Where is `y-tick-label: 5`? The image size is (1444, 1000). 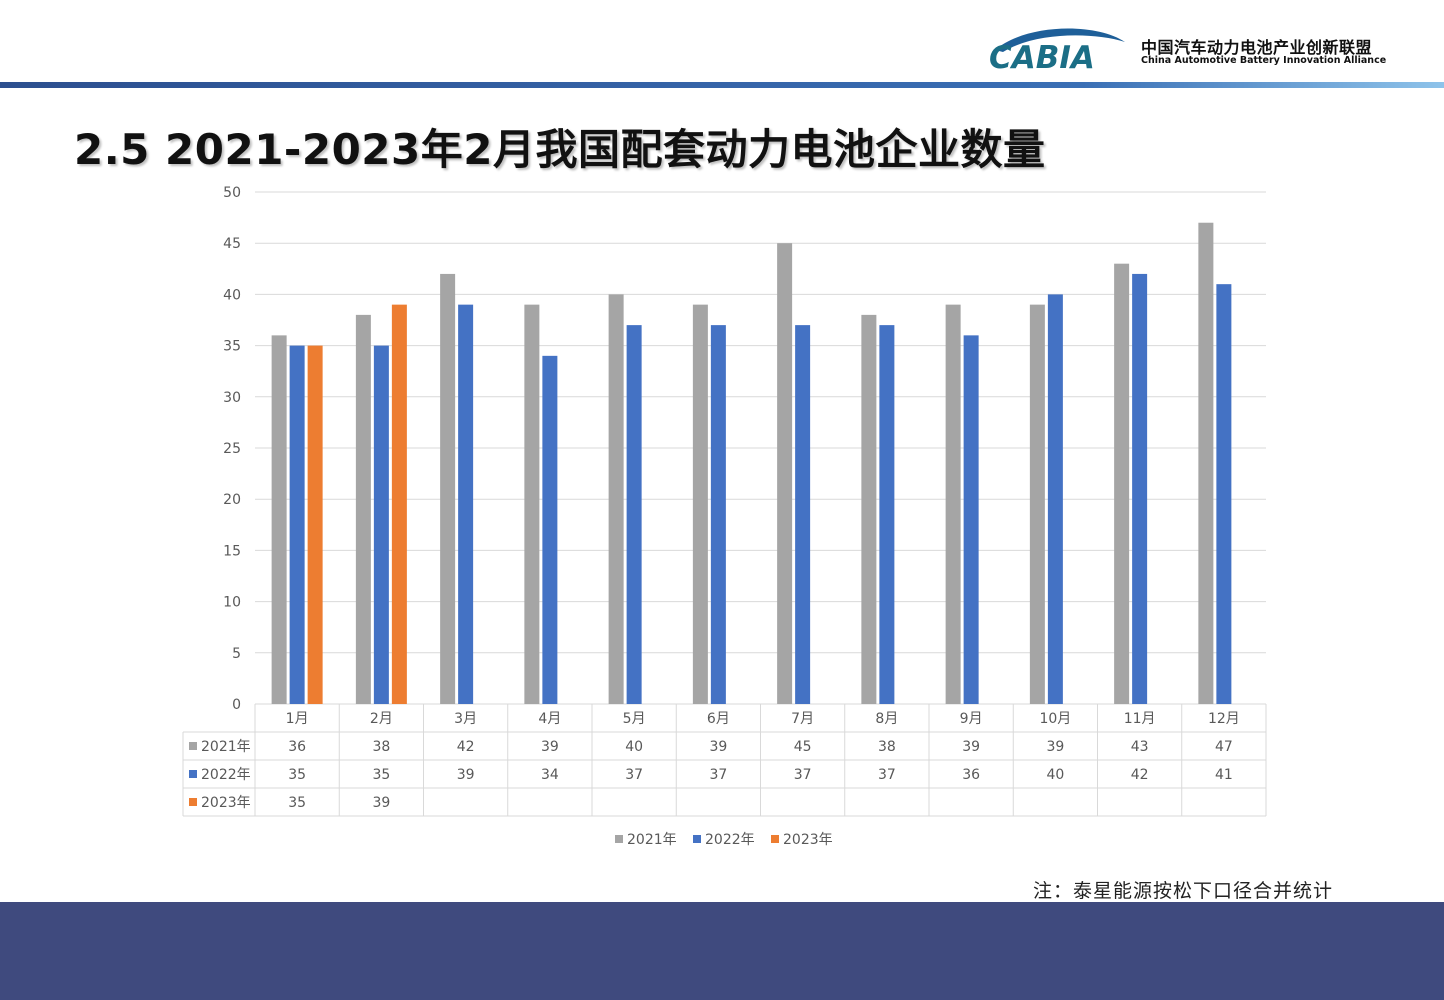
y-tick-label: 5 is located at coordinates (236, 654).